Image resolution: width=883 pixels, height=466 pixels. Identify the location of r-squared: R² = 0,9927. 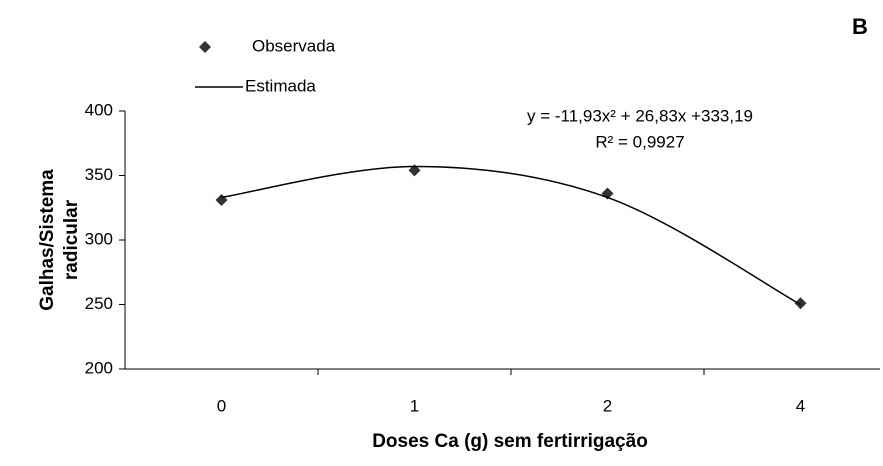
(639, 141).